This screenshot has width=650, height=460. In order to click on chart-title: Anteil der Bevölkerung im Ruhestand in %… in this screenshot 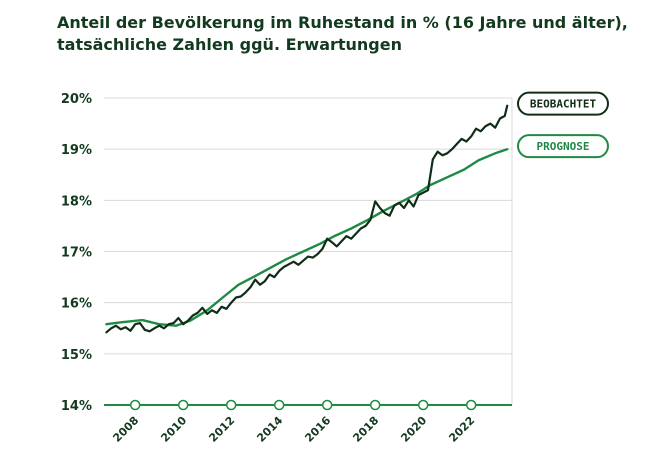, I will do `click(347, 34)`.